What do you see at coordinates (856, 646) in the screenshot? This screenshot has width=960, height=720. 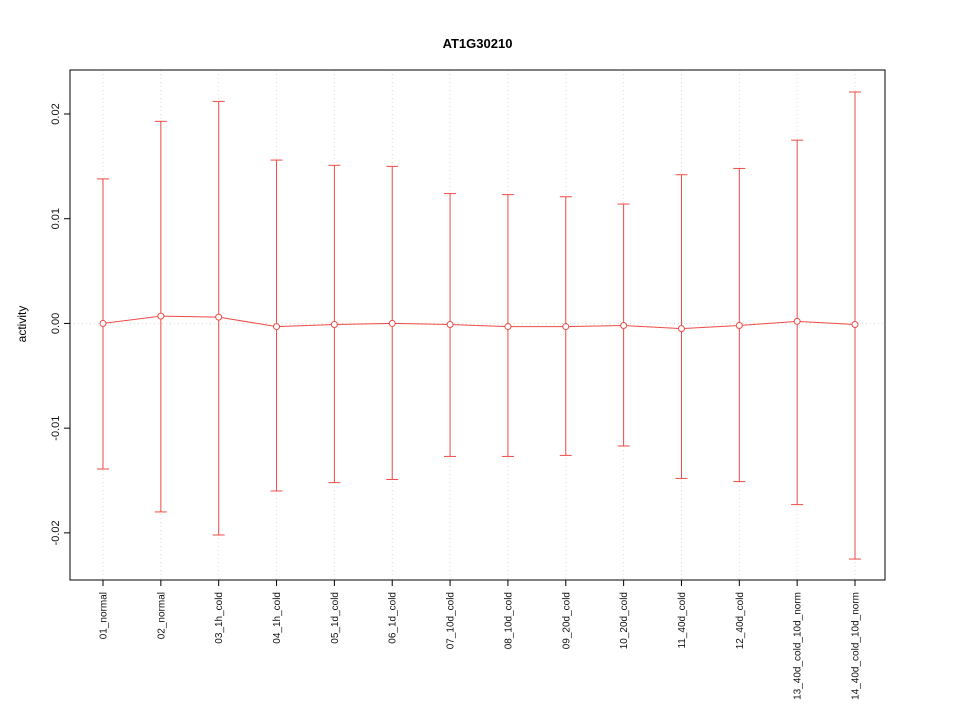 I see `x-category-label: 14_40d_cold_10d_norm` at bounding box center [856, 646].